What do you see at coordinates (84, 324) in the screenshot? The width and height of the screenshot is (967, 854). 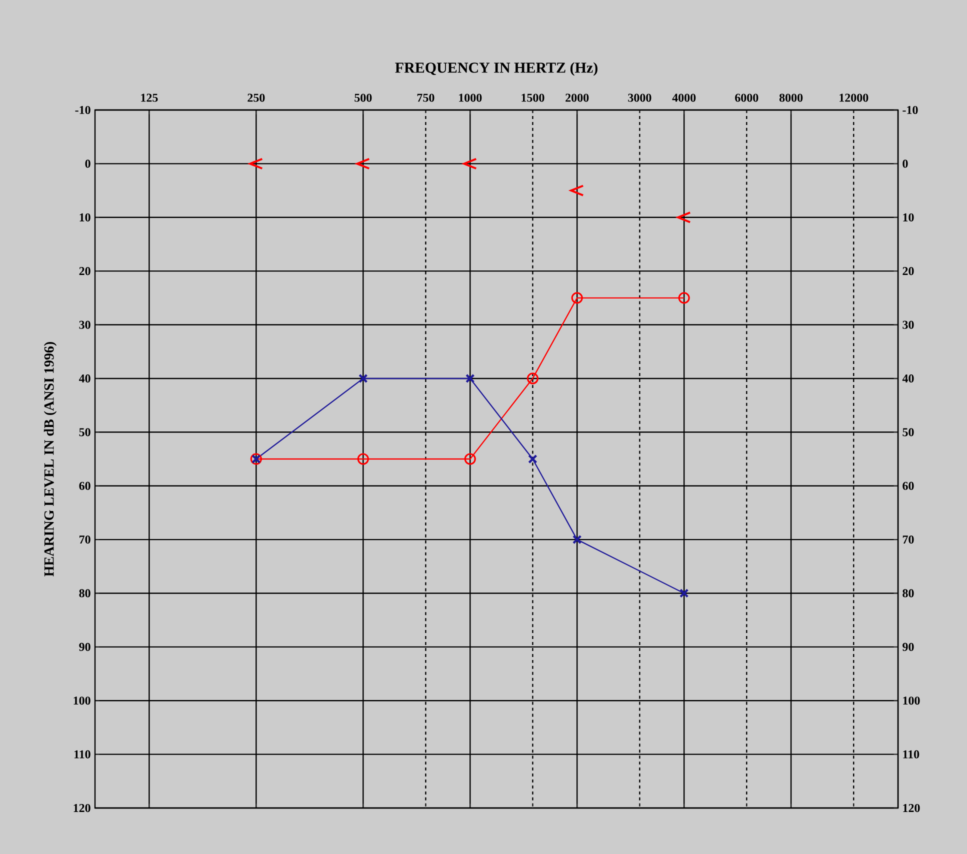 I see `y-tick-label: 30` at bounding box center [84, 324].